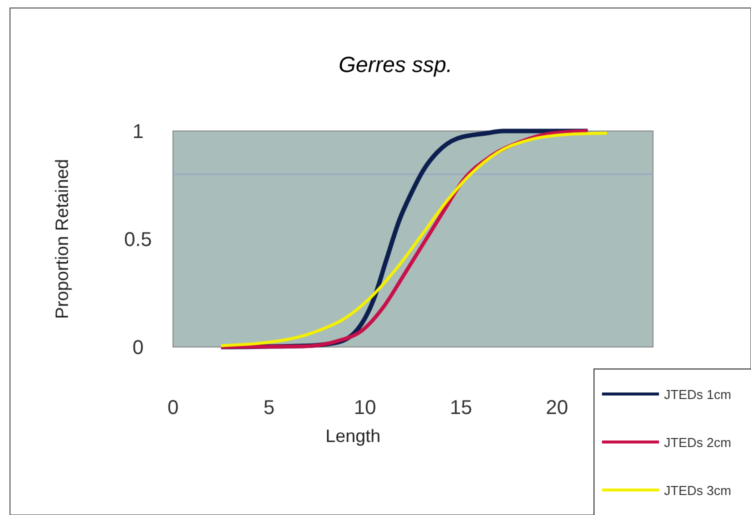 The width and height of the screenshot is (751, 515). Describe the element at coordinates (557, 408) in the screenshot. I see `x-tick-label: 20` at that location.